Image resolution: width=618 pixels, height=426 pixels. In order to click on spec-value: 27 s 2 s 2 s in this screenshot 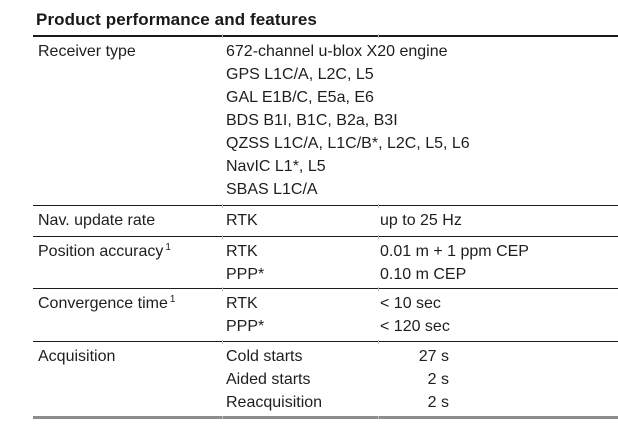, I will do `click(498, 379)`.